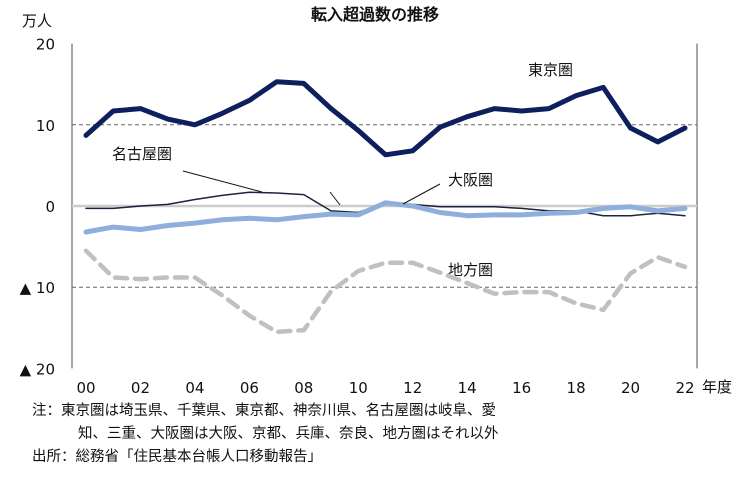 The width and height of the screenshot is (750, 494). I want to click on note-line-2: 知、三重、大阪圏は大阪、京都、兵庫、奈良、地方圏はそれ以外, so click(288, 434).